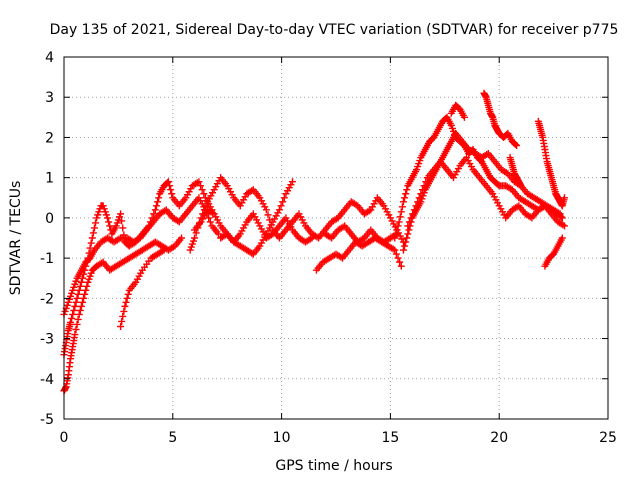 The width and height of the screenshot is (640, 480). What do you see at coordinates (49, 219) in the screenshot?
I see `y-tick-label: 0` at bounding box center [49, 219].